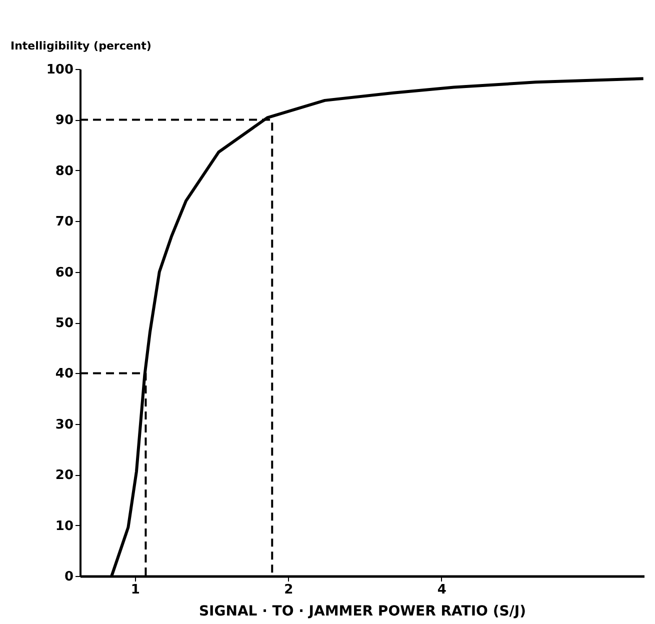  I want to click on y-tick-label: 0, so click(69, 577).